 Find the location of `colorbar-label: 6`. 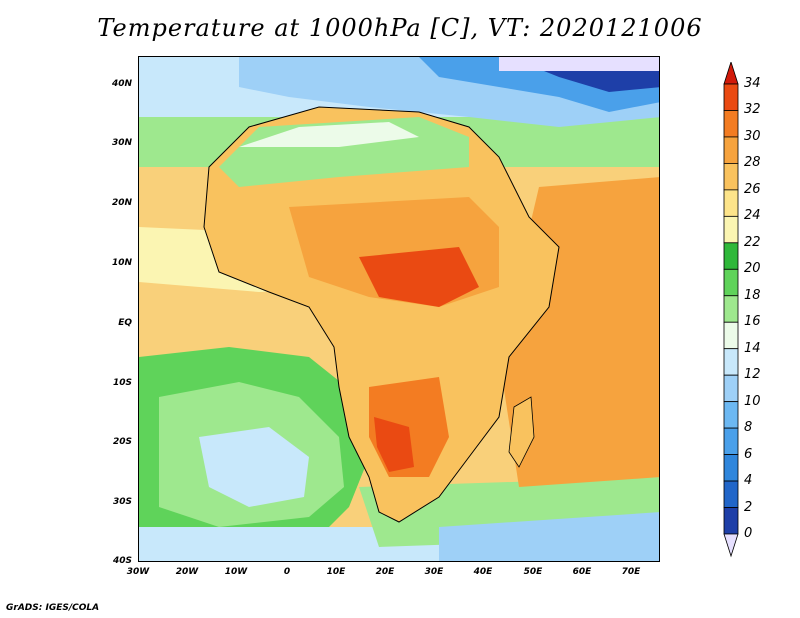

colorbar-label: 6 is located at coordinates (748, 454).